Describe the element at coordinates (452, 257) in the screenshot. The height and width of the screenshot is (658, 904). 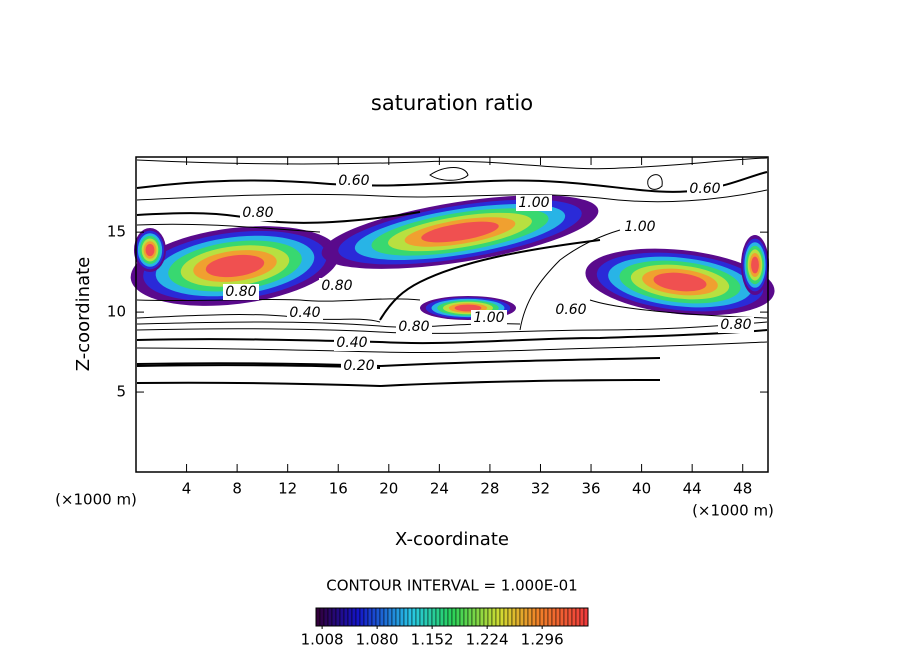
I see `filled-regions` at that location.